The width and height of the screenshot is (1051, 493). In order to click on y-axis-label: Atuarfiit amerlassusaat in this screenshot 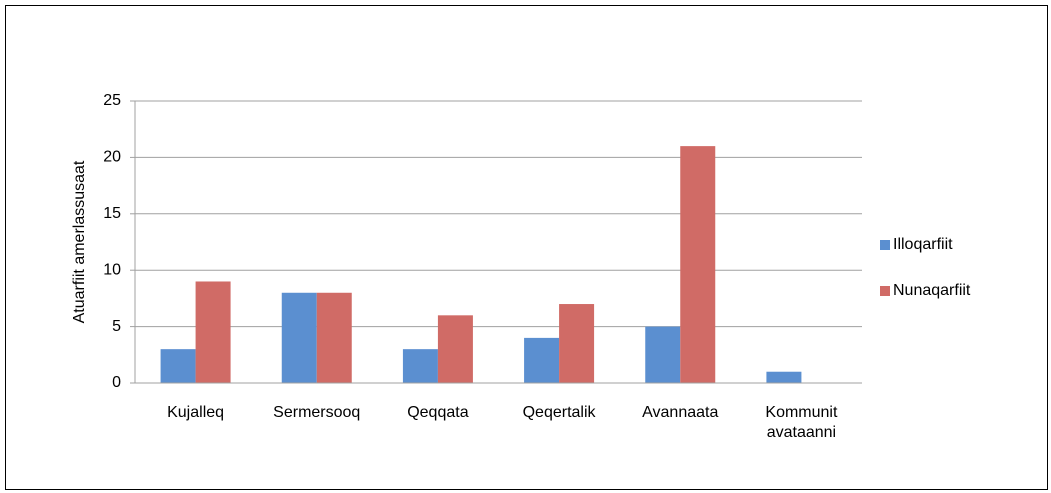, I will do `click(79, 241)`.